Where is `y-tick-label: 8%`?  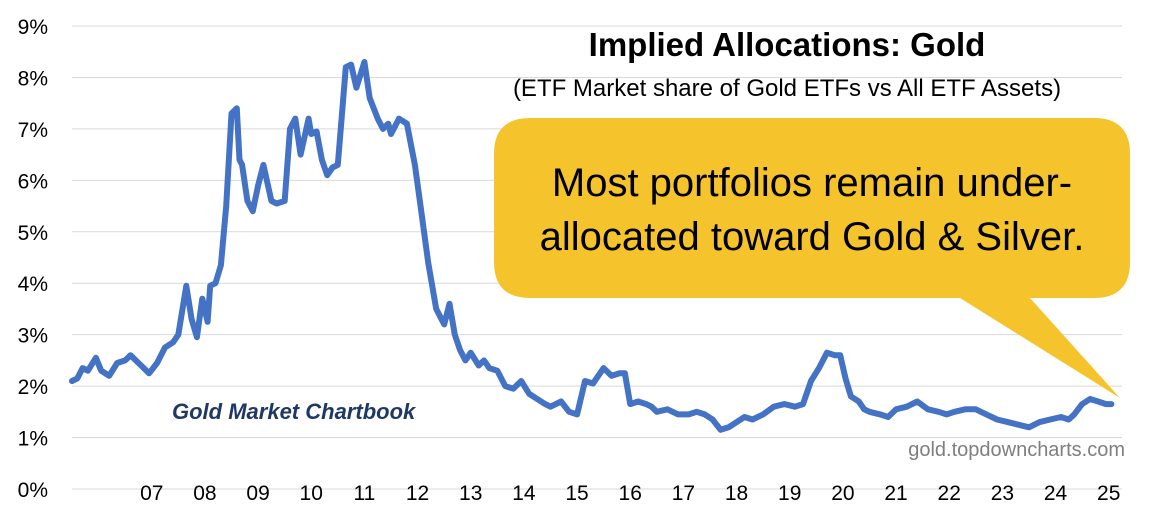
y-tick-label: 8% is located at coordinates (33, 78).